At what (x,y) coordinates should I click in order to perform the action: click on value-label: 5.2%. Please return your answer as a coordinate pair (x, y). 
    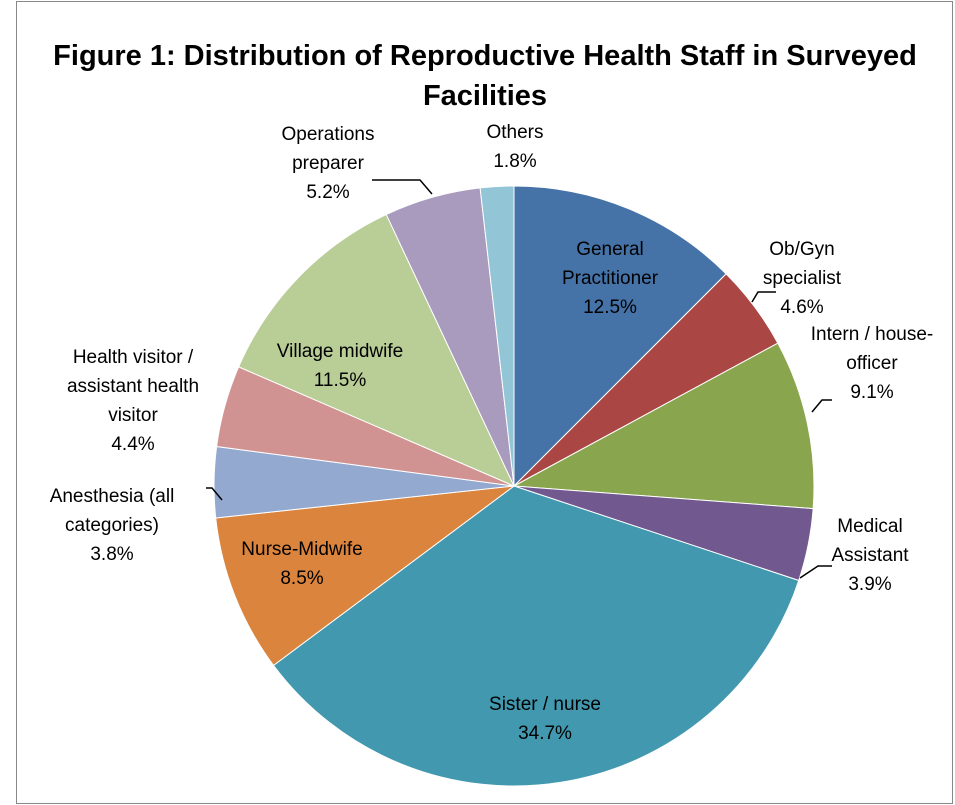
    Looking at the image, I should click on (328, 192).